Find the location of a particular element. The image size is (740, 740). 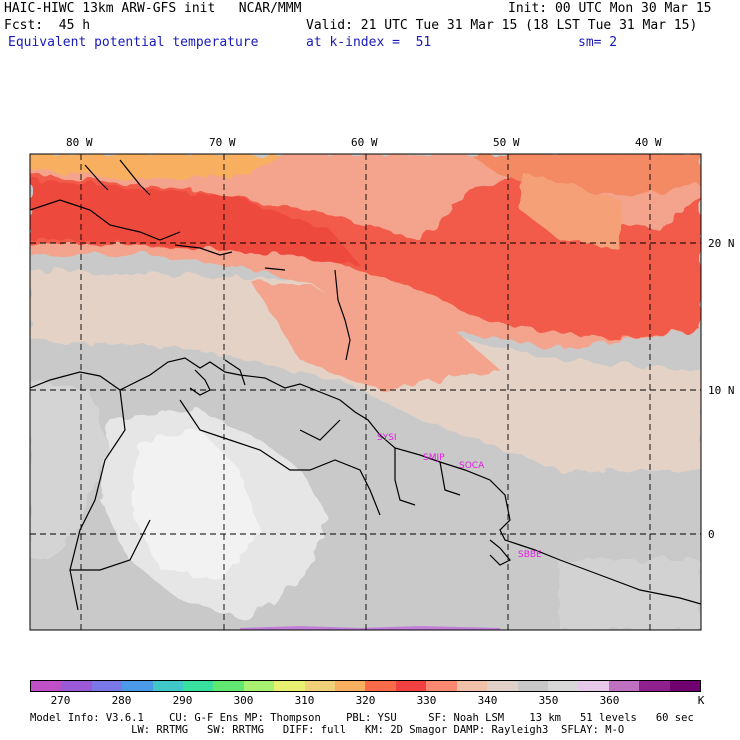

title-line1: HAIC-HIWC 13km ARW-GFS init NCAR/MMM is located at coordinates (153, 8).